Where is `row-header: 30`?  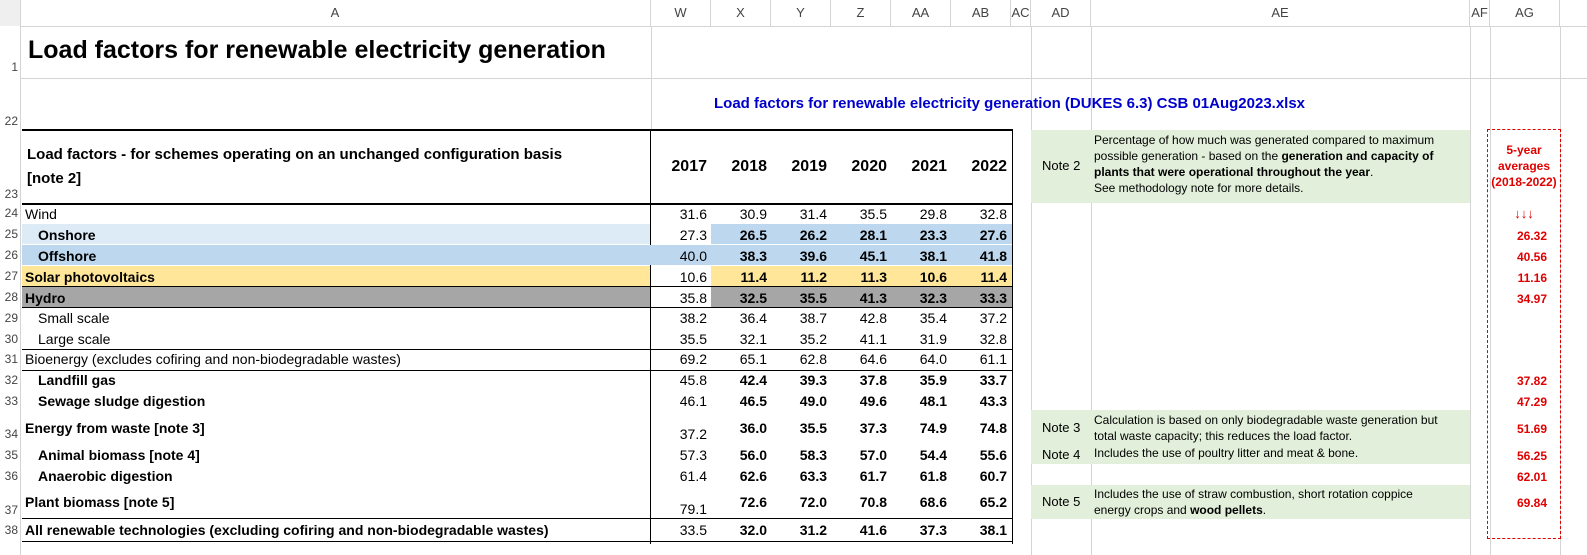
row-header: 30 is located at coordinates (11, 339).